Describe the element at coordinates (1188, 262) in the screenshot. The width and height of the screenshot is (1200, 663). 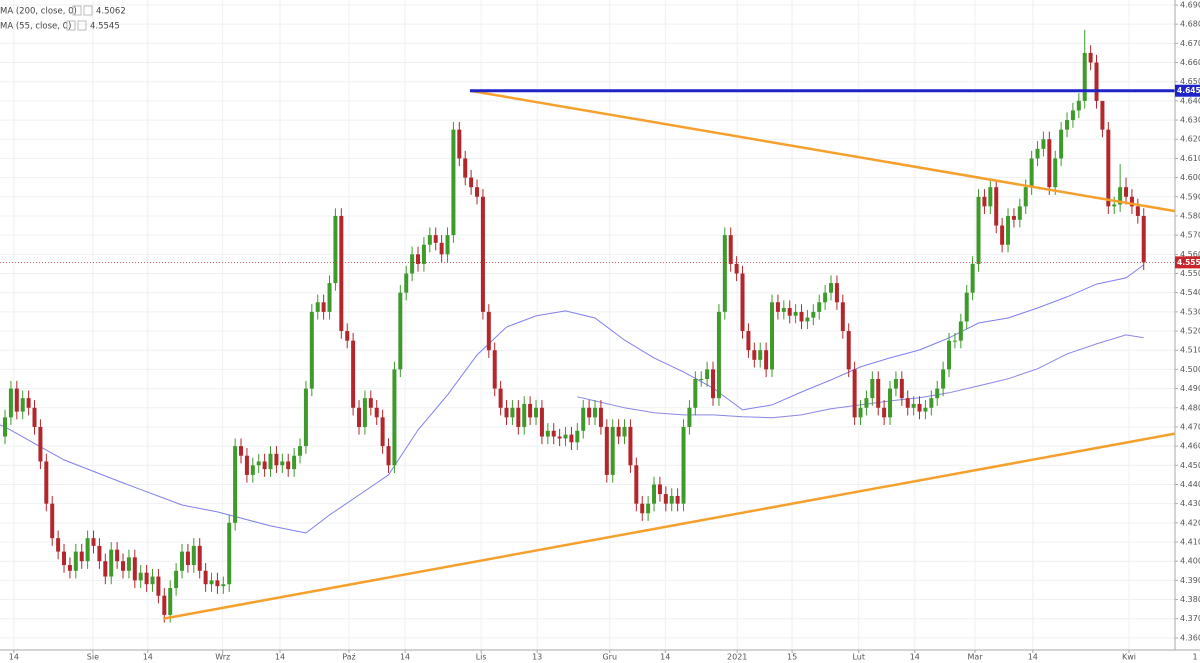
I see `price-tag-label: 4.5558` at that location.